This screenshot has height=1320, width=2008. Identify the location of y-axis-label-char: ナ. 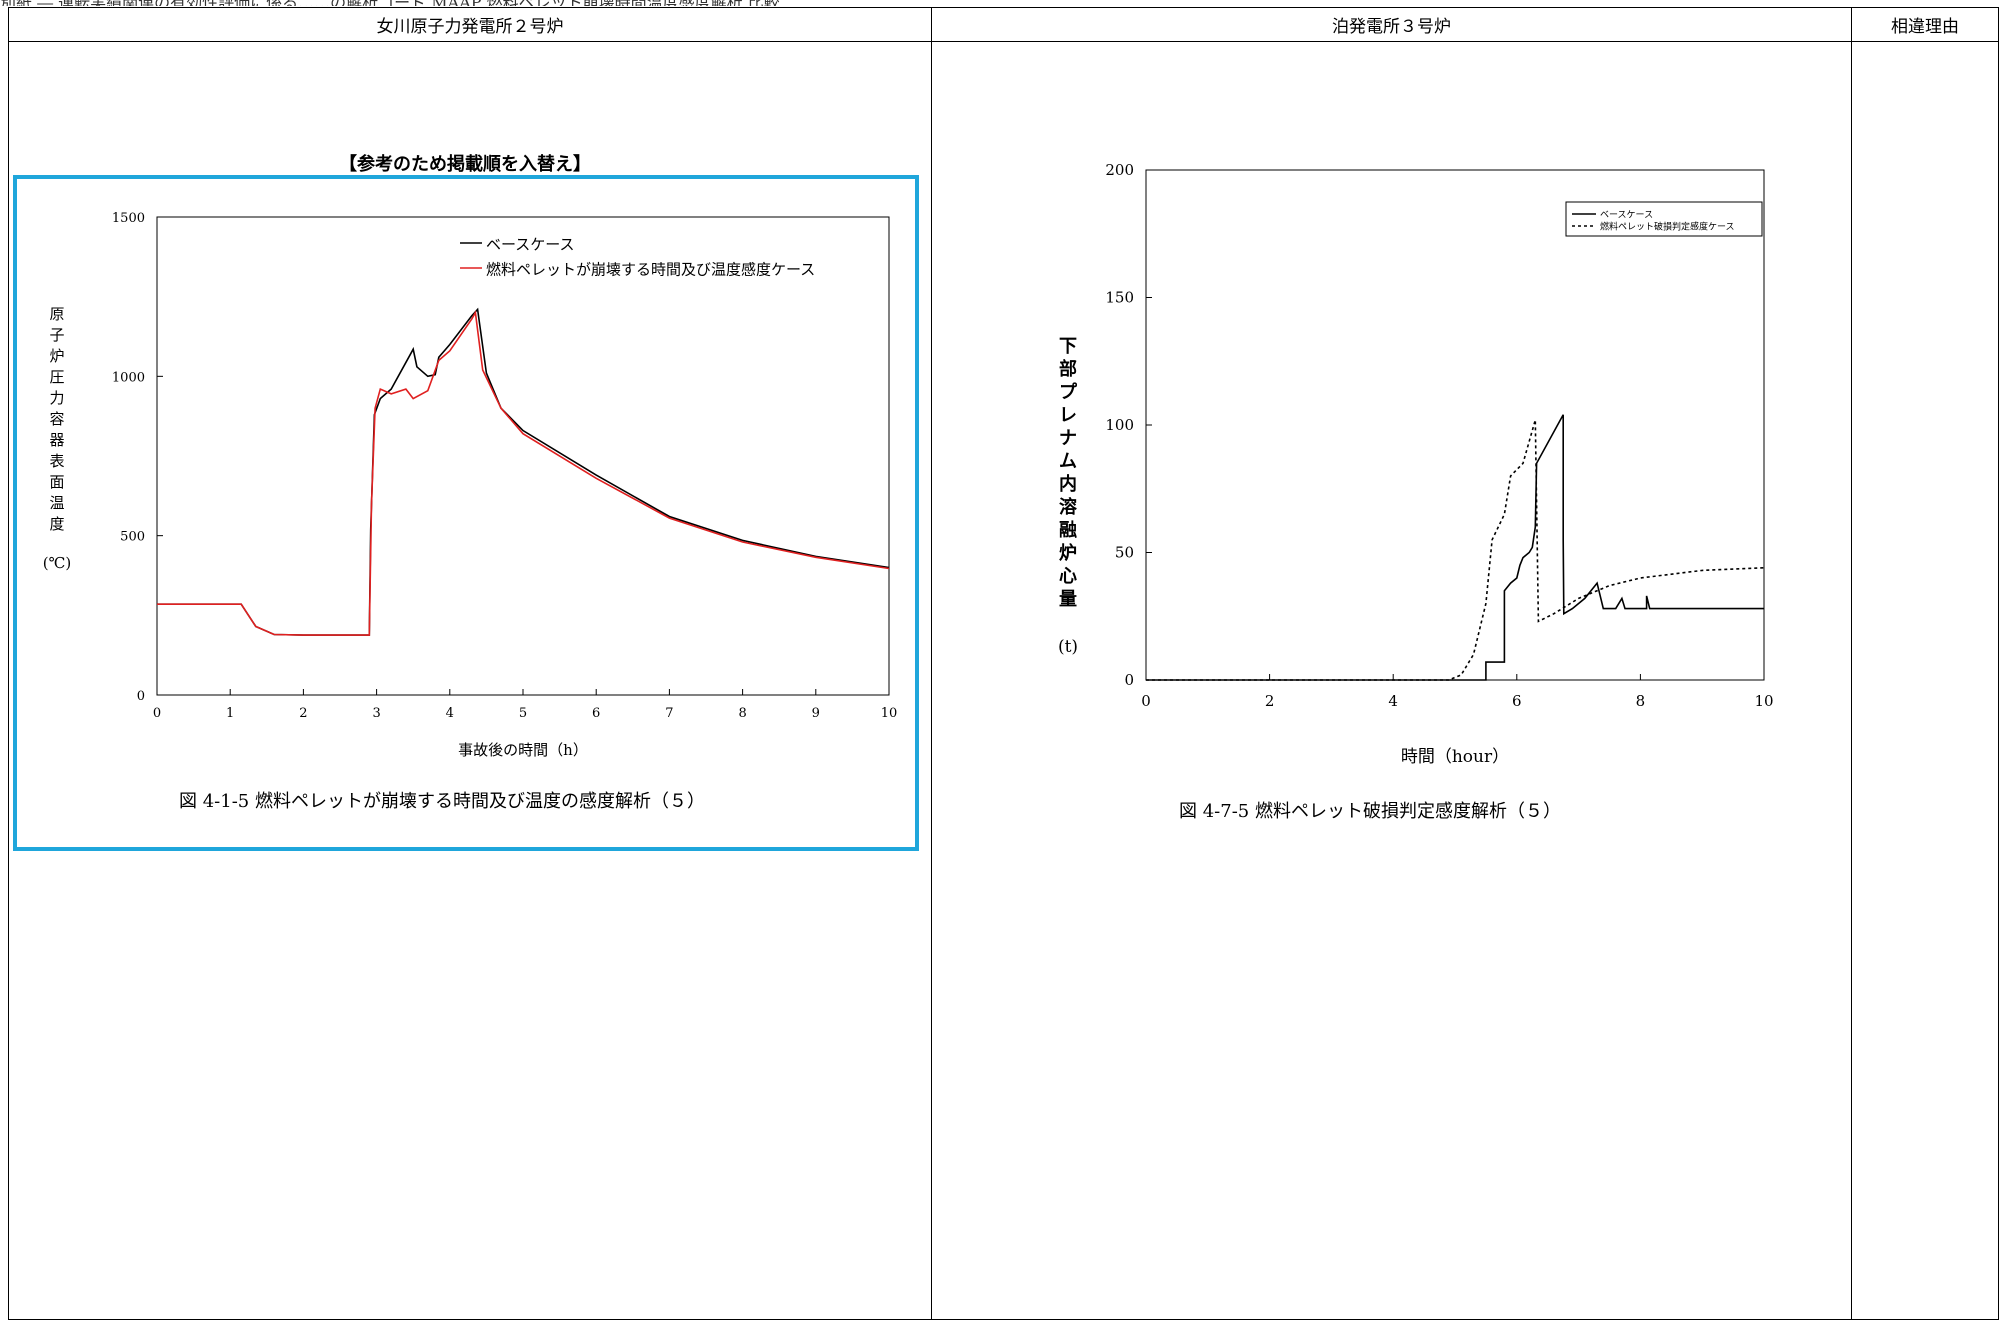
(1068, 438).